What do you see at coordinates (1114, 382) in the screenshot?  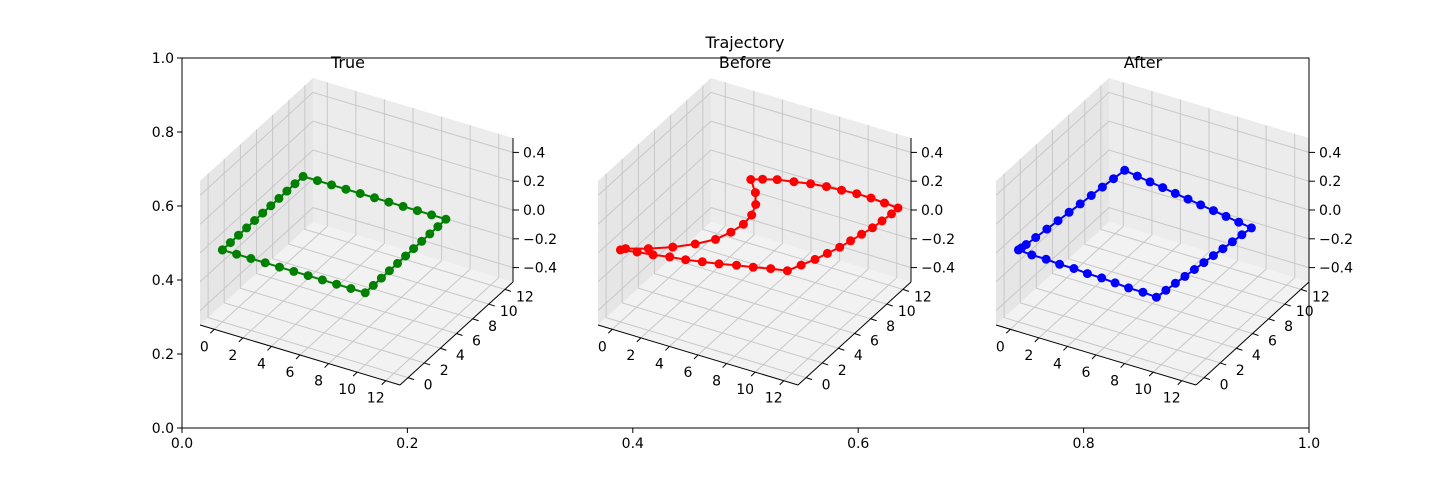 I see `x-tick-label: 8` at bounding box center [1114, 382].